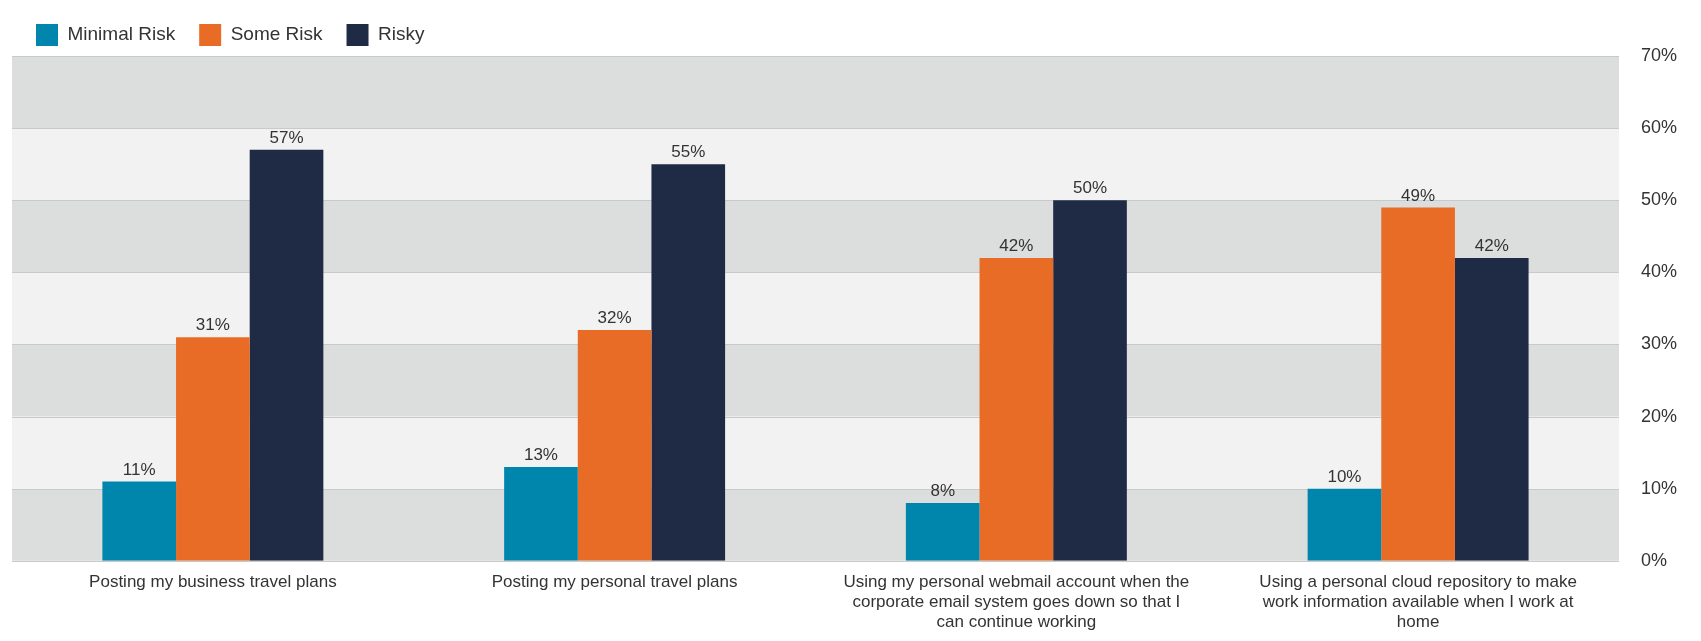  Describe the element at coordinates (1418, 195) in the screenshot. I see `data-label: 49%` at that location.